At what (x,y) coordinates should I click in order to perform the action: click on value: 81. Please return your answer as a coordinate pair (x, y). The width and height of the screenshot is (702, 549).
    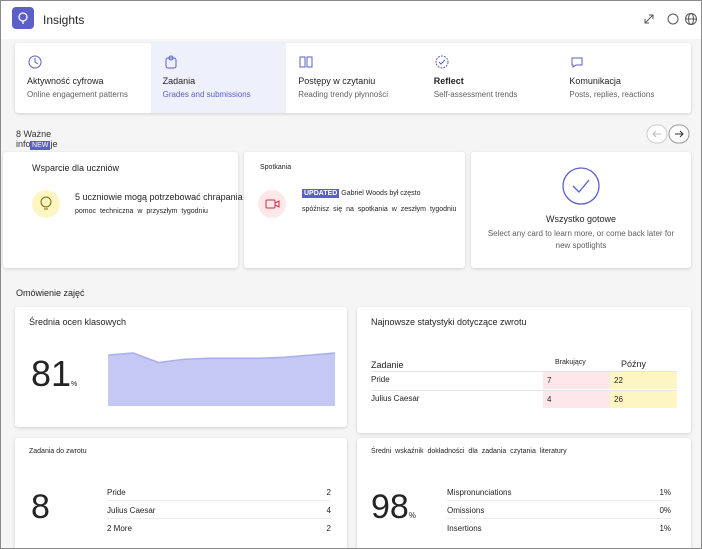
    Looking at the image, I should click on (51, 373).